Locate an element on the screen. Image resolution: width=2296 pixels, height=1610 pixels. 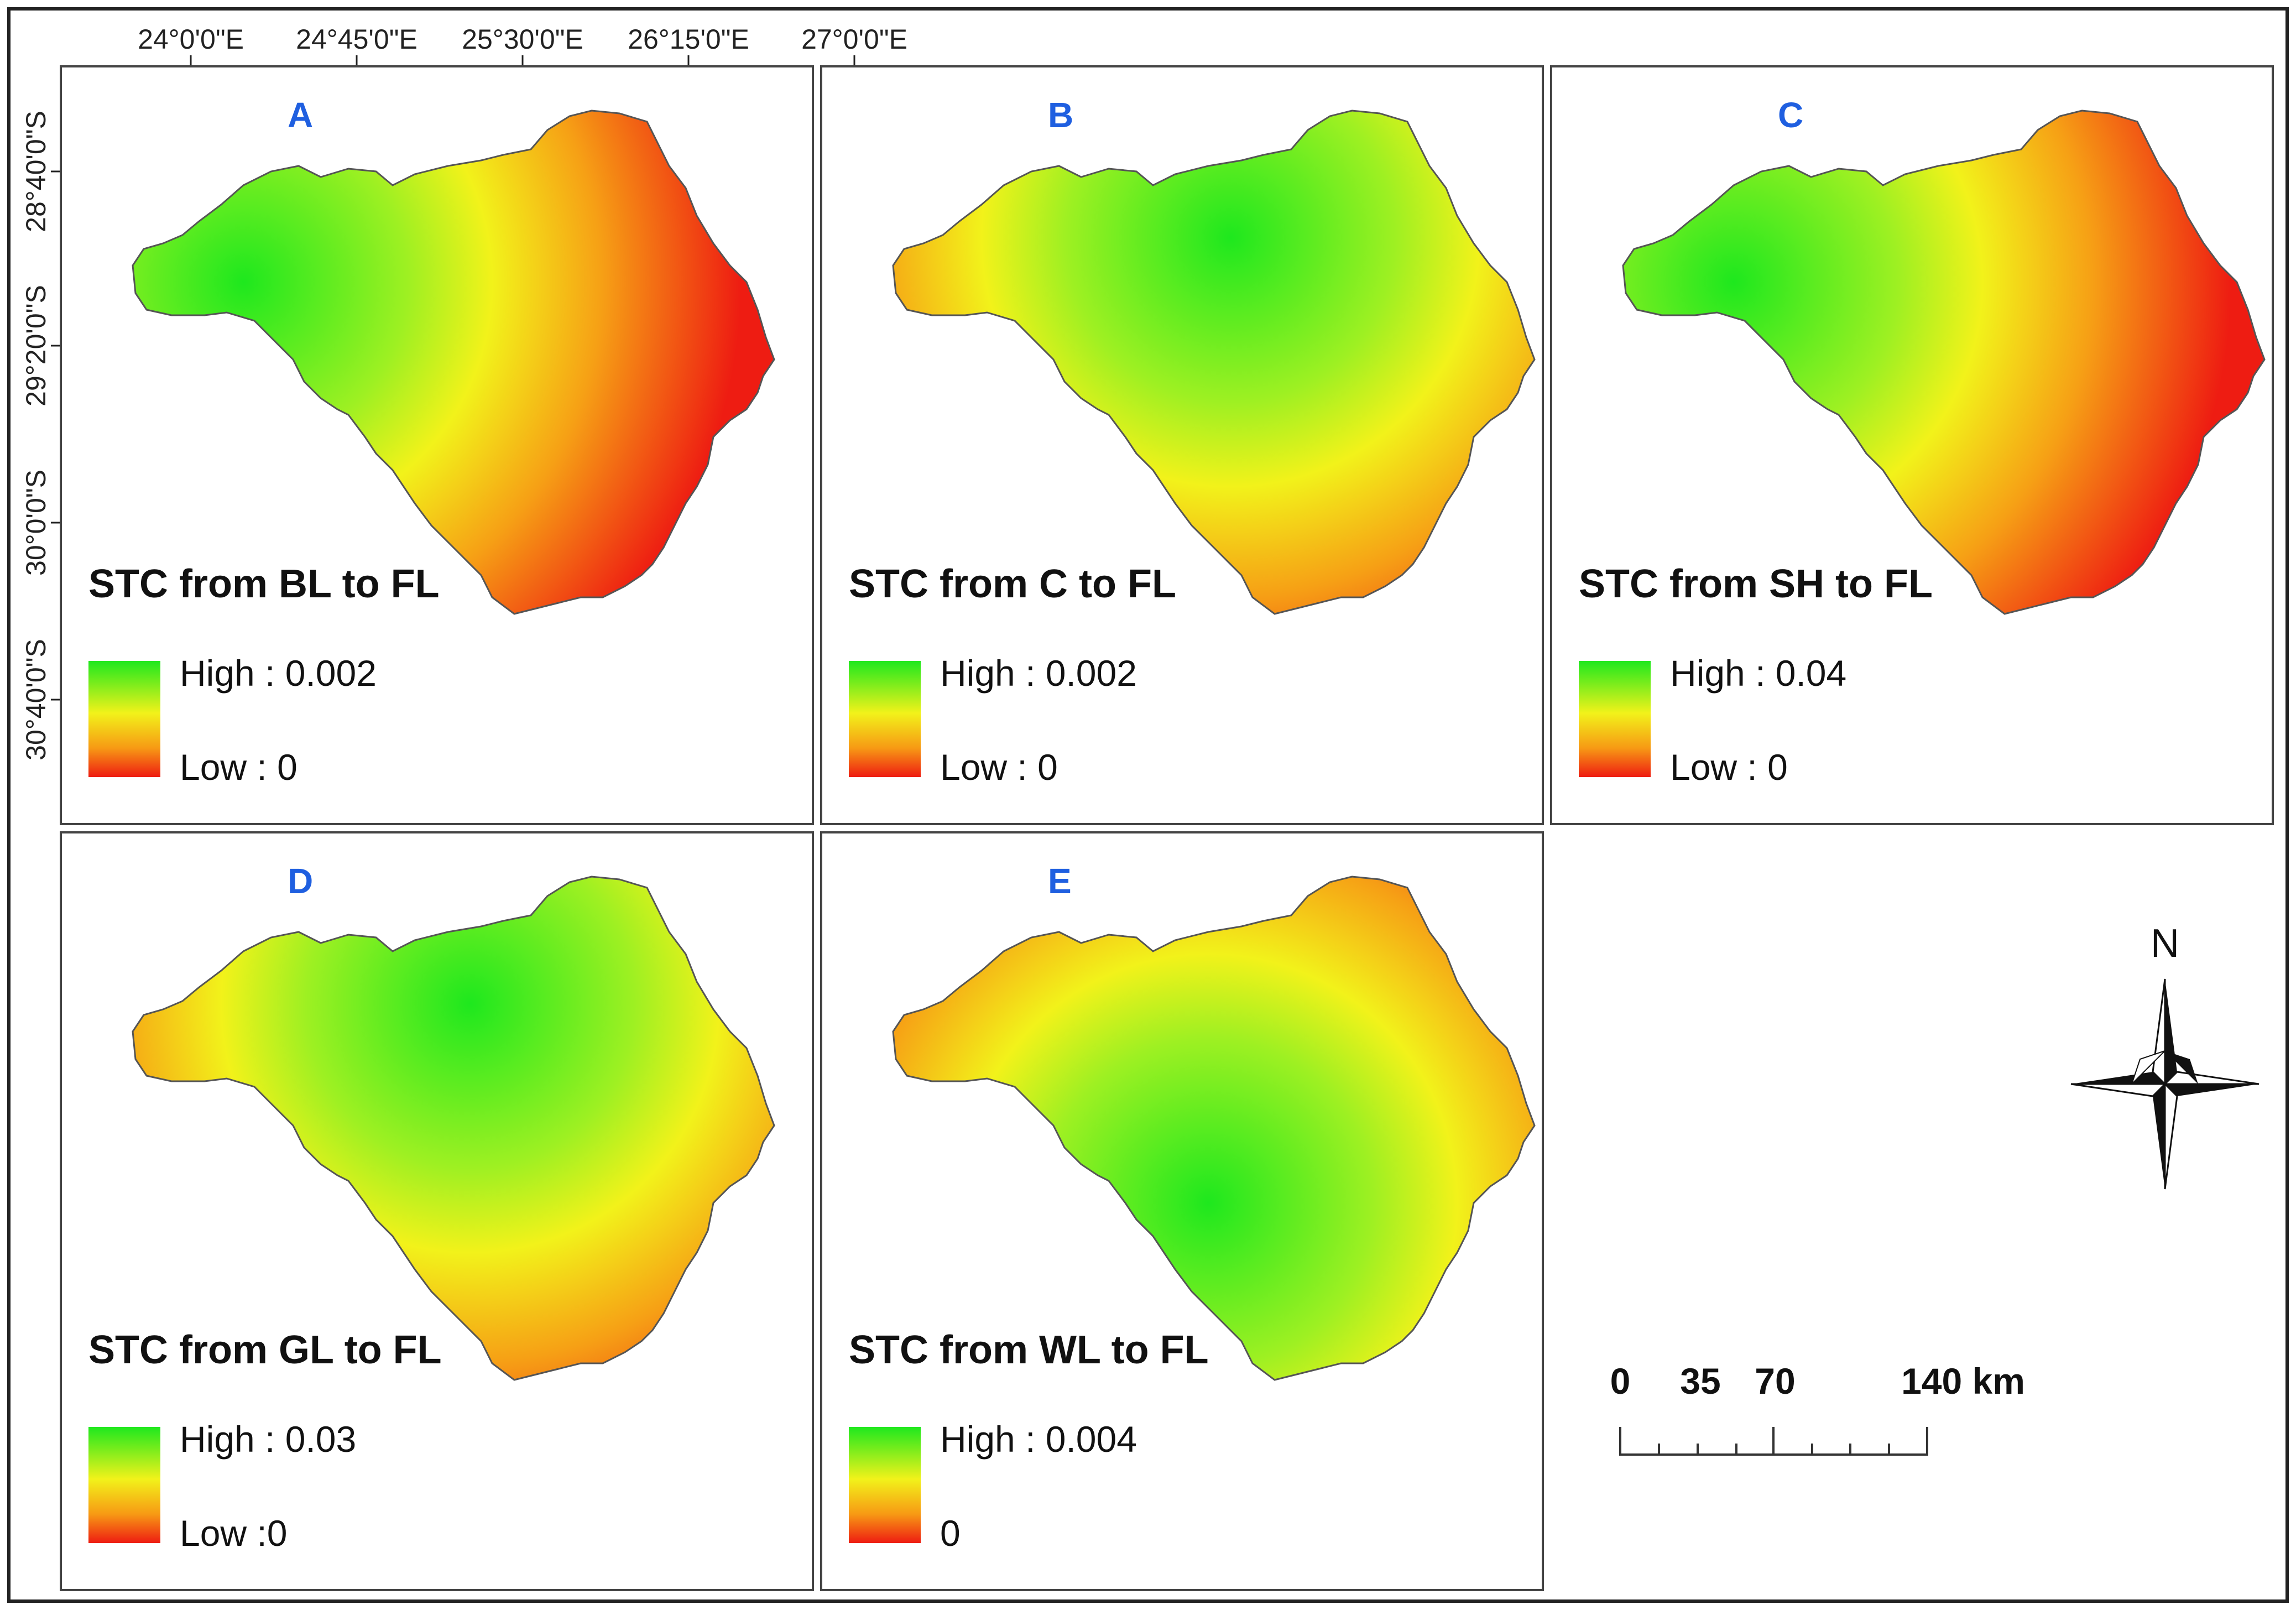
scale-tick-0: 0 is located at coordinates (1621, 1381).